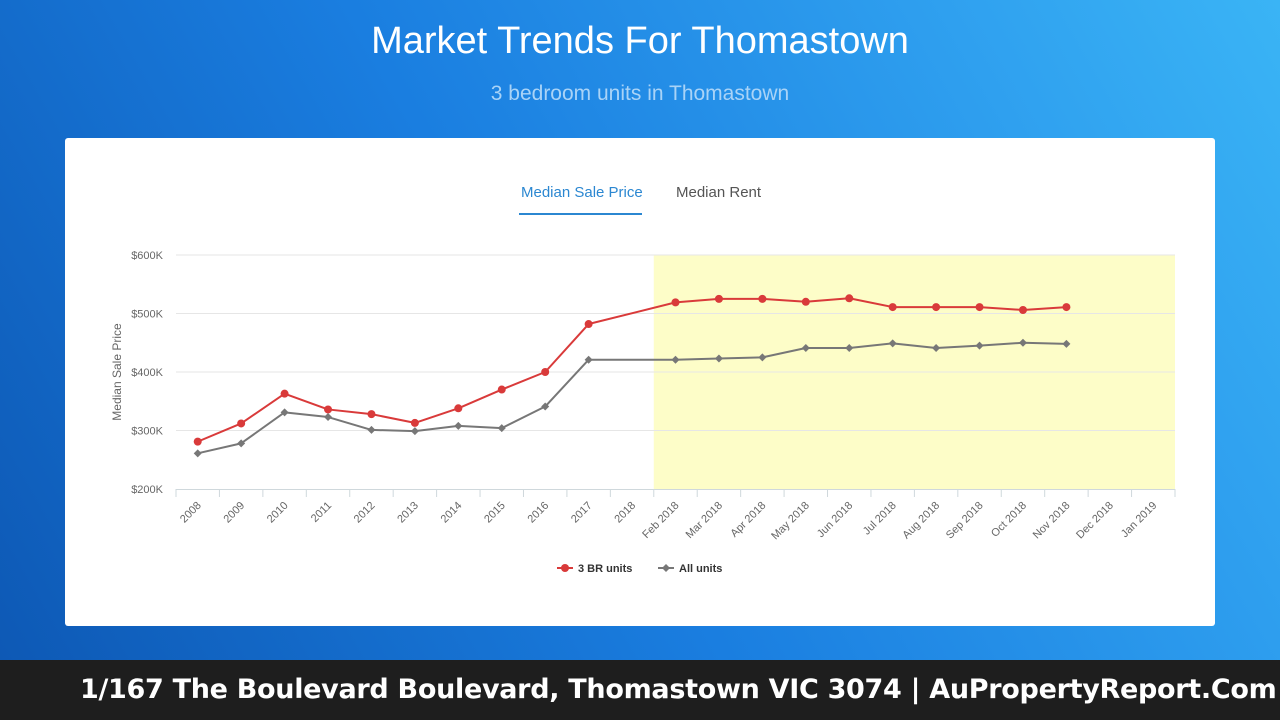  Describe the element at coordinates (582, 192) in the screenshot. I see `tab-median-sale-price: Median Sale Price` at that location.